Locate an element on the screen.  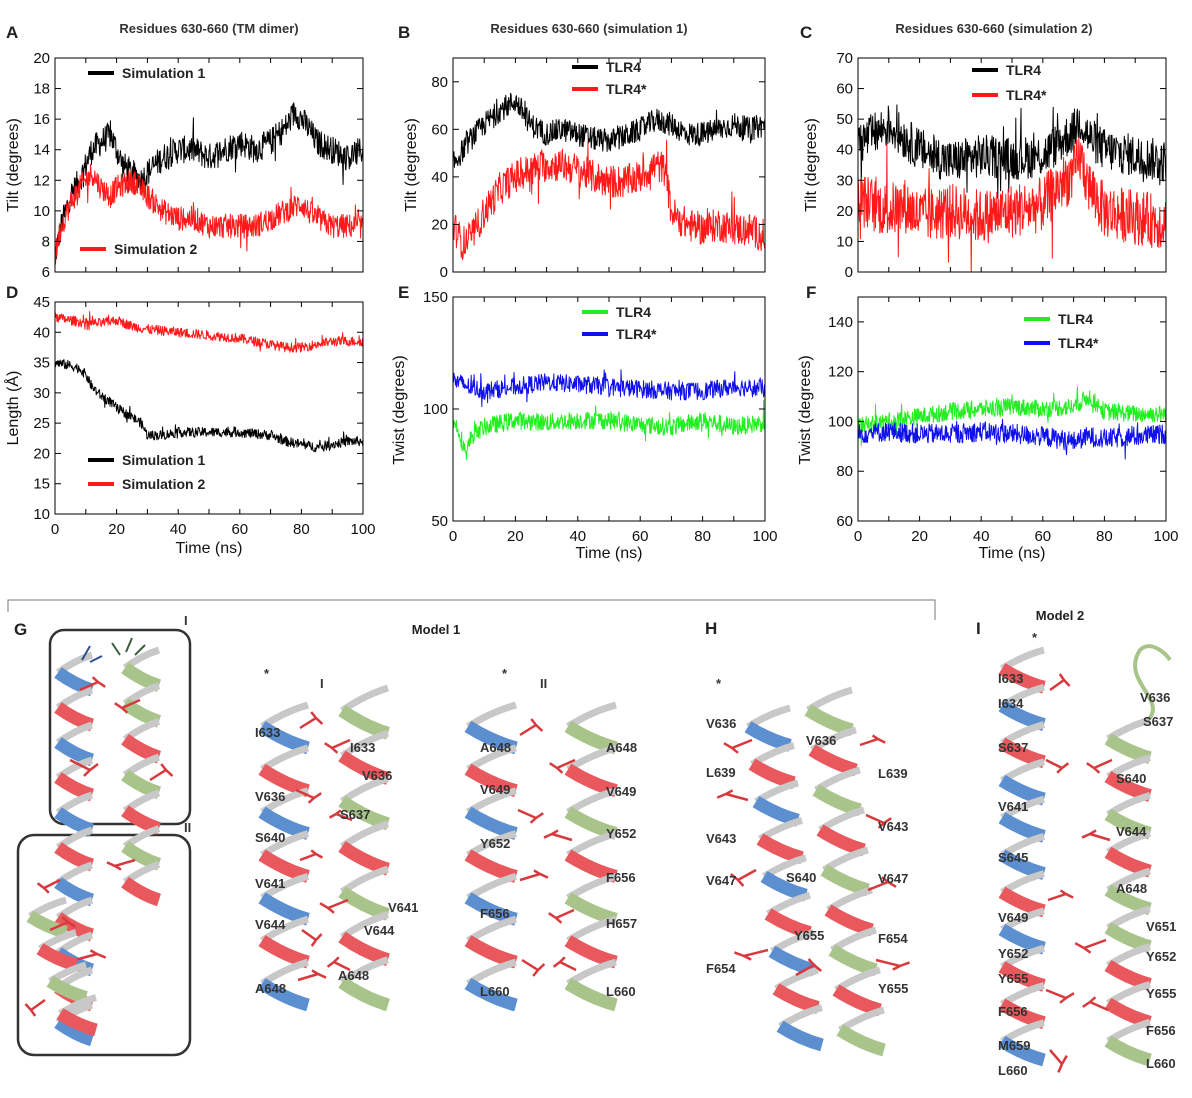
residue-label: S640 is located at coordinates (270, 837).